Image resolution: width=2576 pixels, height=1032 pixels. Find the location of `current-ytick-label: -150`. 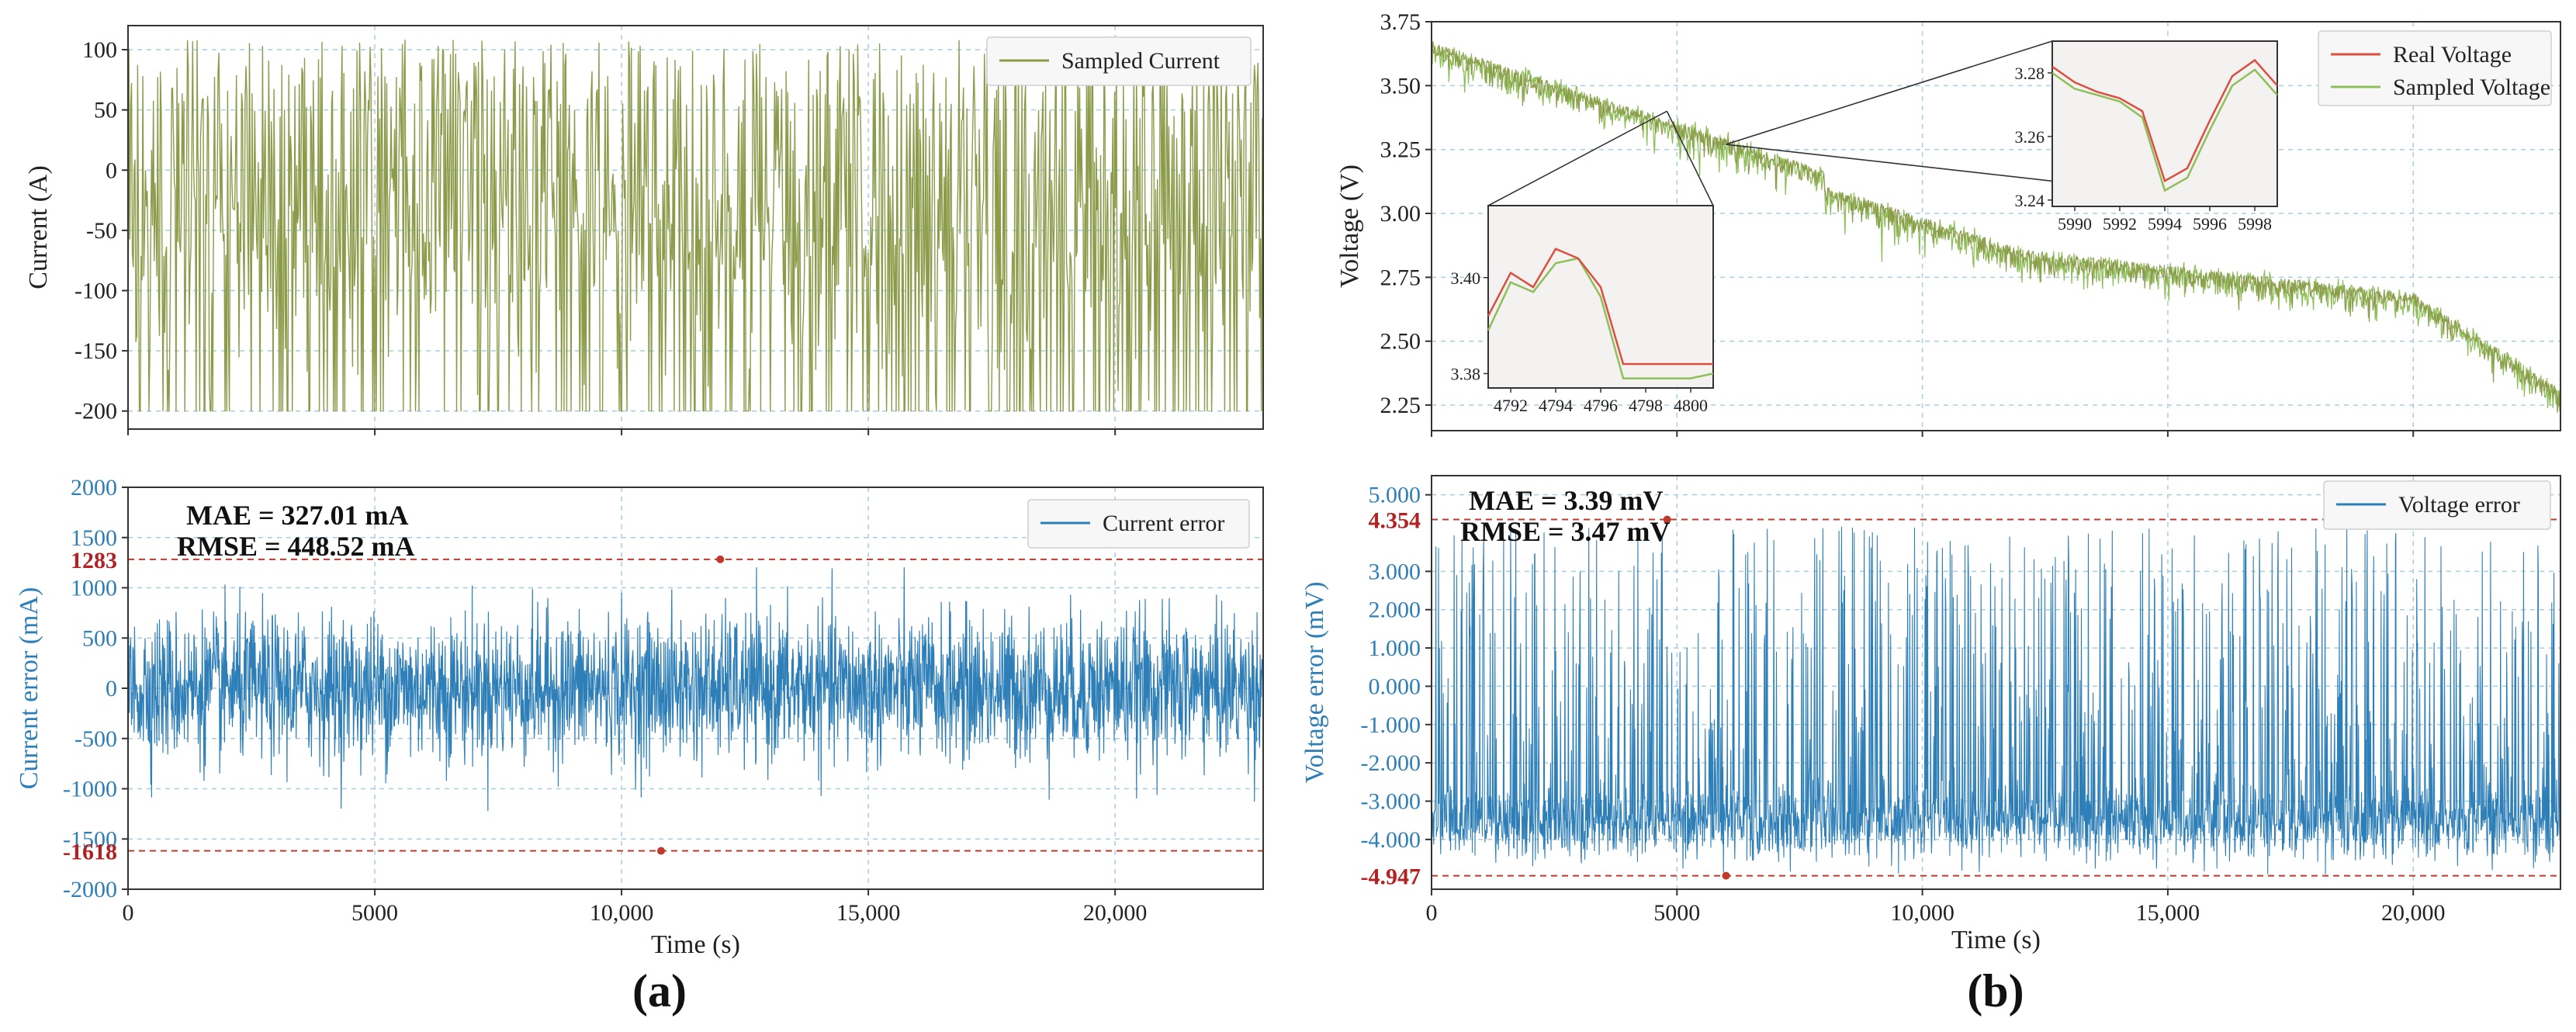

current-ytick-label: -150 is located at coordinates (95, 351).